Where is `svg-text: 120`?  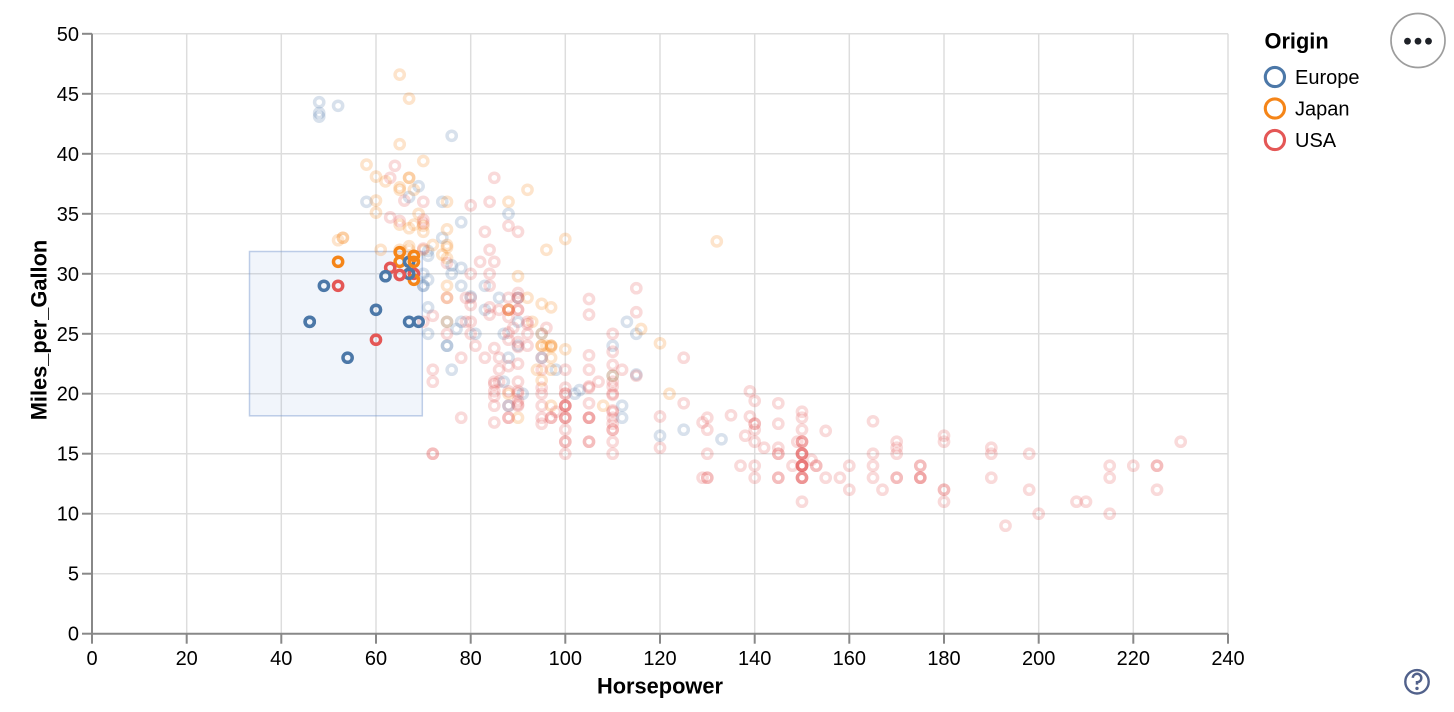
svg-text: 120 is located at coordinates (659, 659).